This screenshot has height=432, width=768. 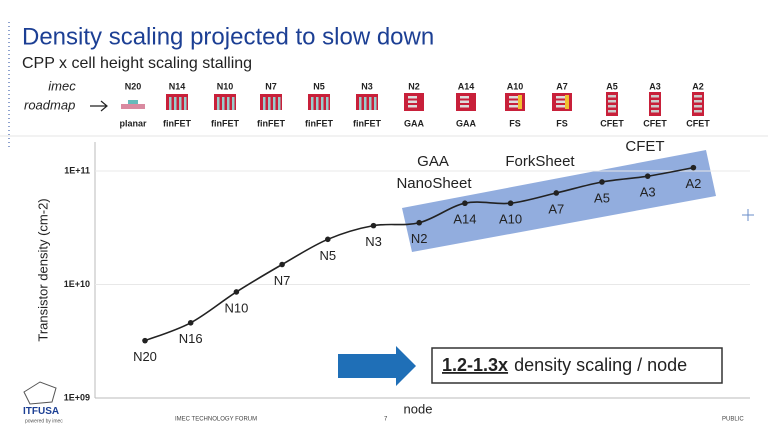 What do you see at coordinates (612, 86) in the screenshot?
I see `roadmap-node: A5` at bounding box center [612, 86].